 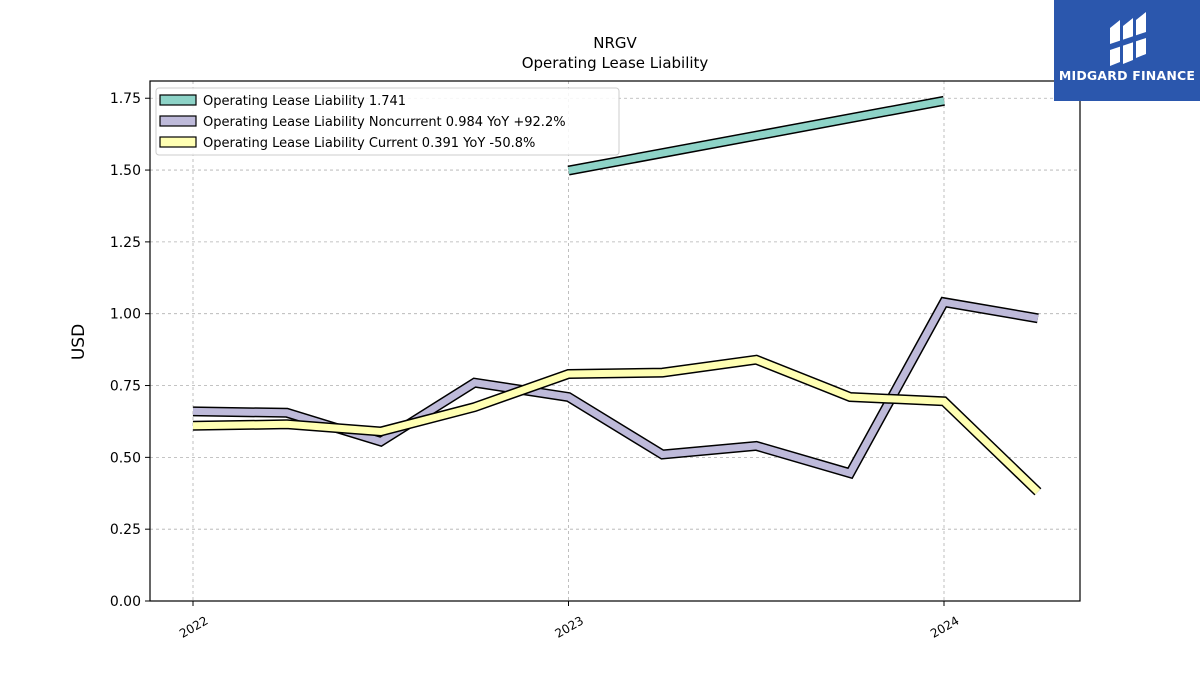 I want to click on chart-title: NRGV, so click(x=615, y=43).